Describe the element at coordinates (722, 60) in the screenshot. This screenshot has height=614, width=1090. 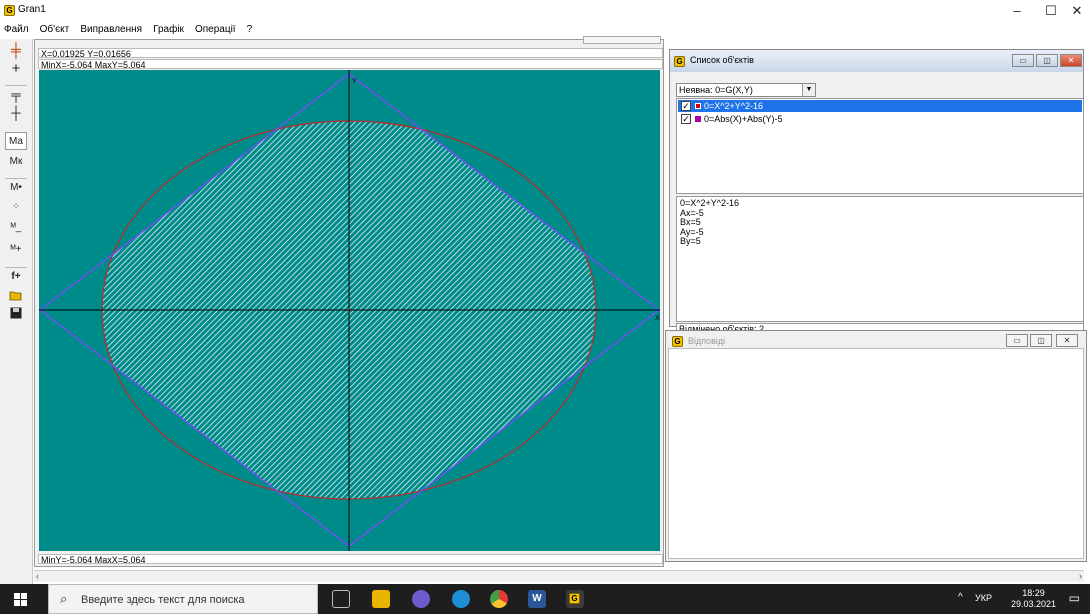
I see `objects-window-title: Список об'єктів` at that location.